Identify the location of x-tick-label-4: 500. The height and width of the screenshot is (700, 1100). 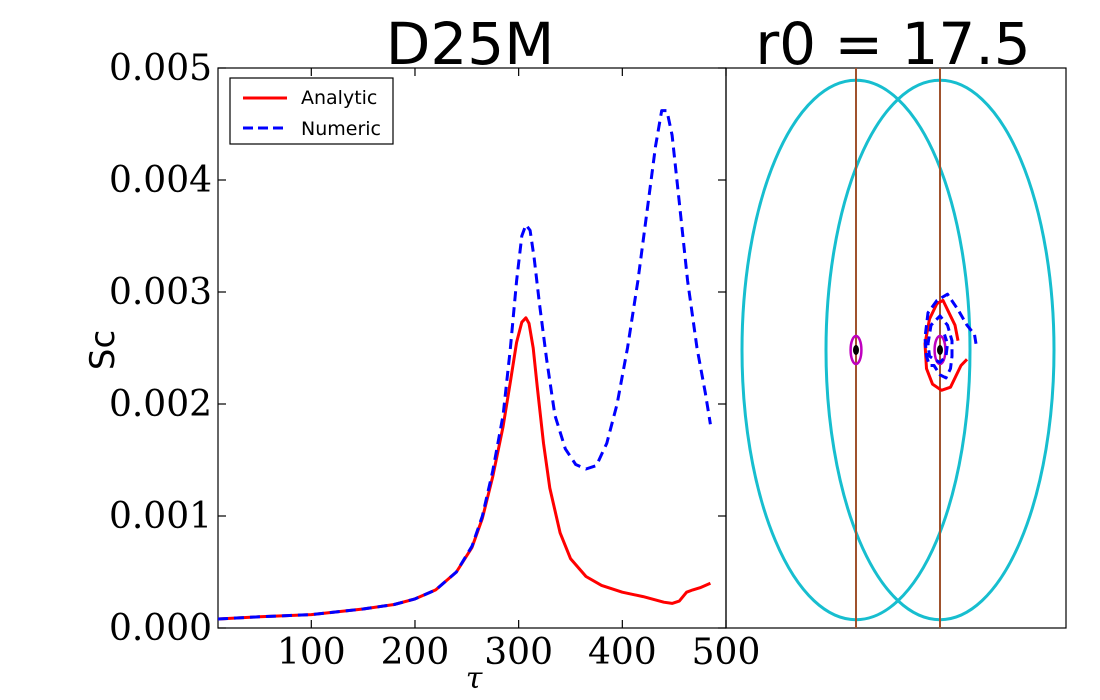
(726, 652).